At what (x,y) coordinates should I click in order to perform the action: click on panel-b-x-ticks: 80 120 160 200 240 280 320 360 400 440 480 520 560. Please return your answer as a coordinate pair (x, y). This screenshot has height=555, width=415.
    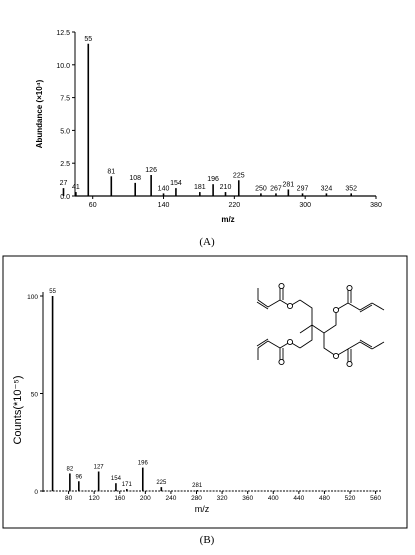
    Looking at the image, I should click on (223, 496).